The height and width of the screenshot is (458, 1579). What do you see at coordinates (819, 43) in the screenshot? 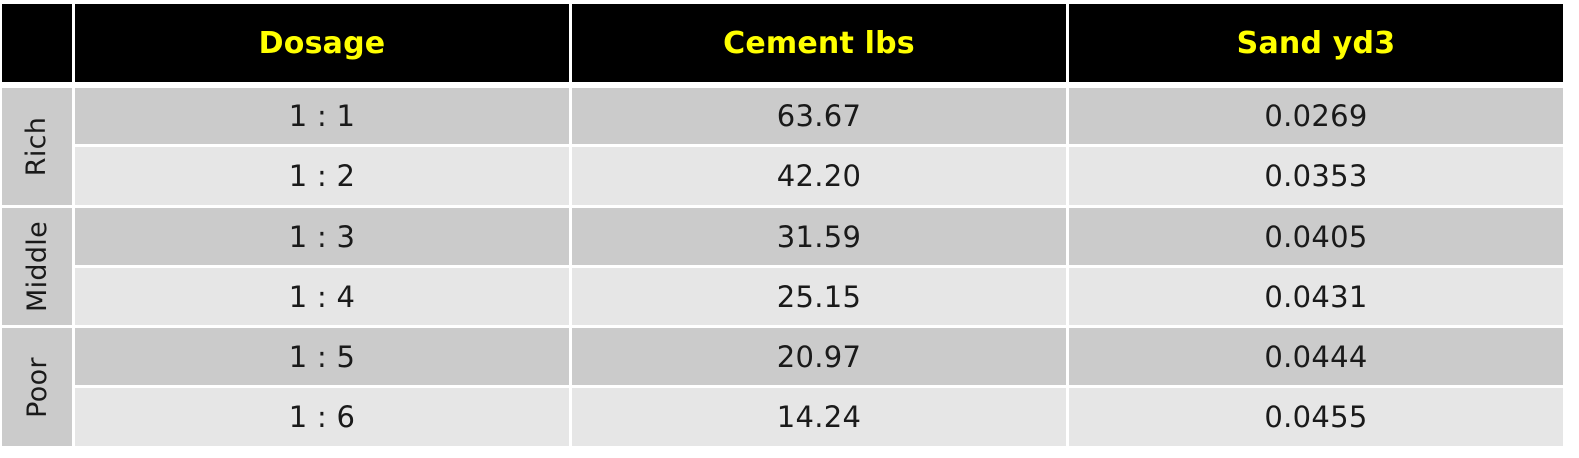
I see `header-cement: Cement lbs` at bounding box center [819, 43].